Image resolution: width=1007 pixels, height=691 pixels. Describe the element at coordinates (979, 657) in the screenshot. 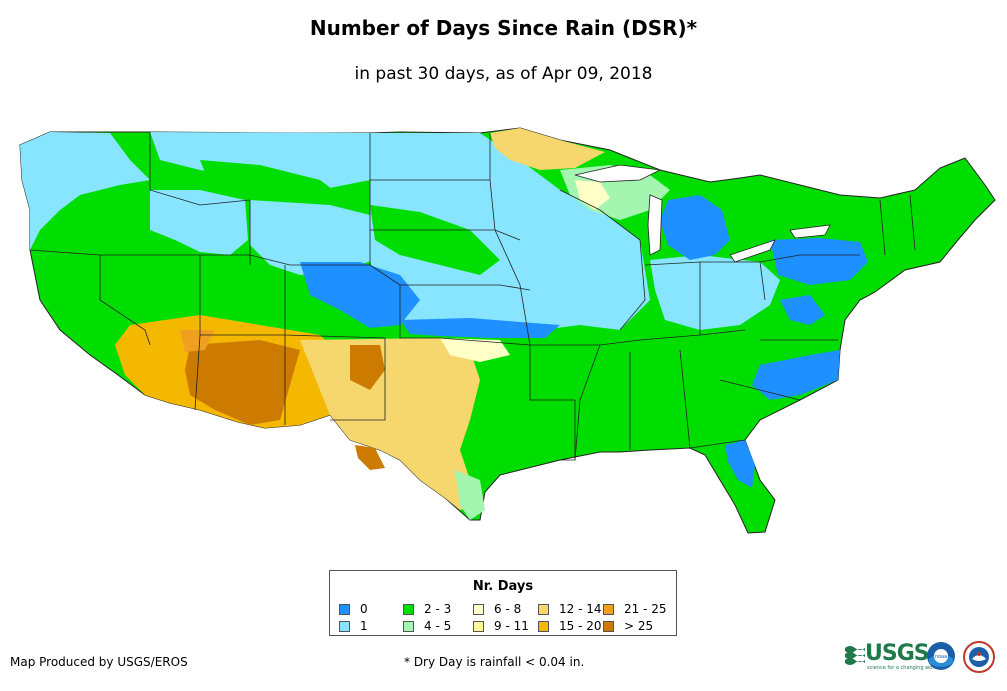

I see `nws-logo-icon` at that location.